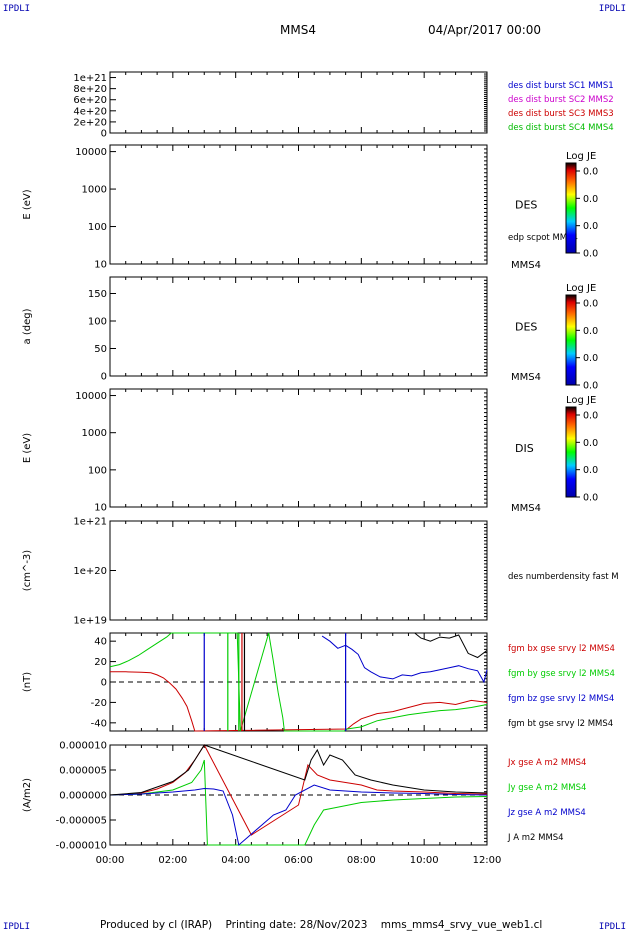 This screenshot has height=934, width=630. I want to click on y-tick-label: 0.000000, so click(83, 796).